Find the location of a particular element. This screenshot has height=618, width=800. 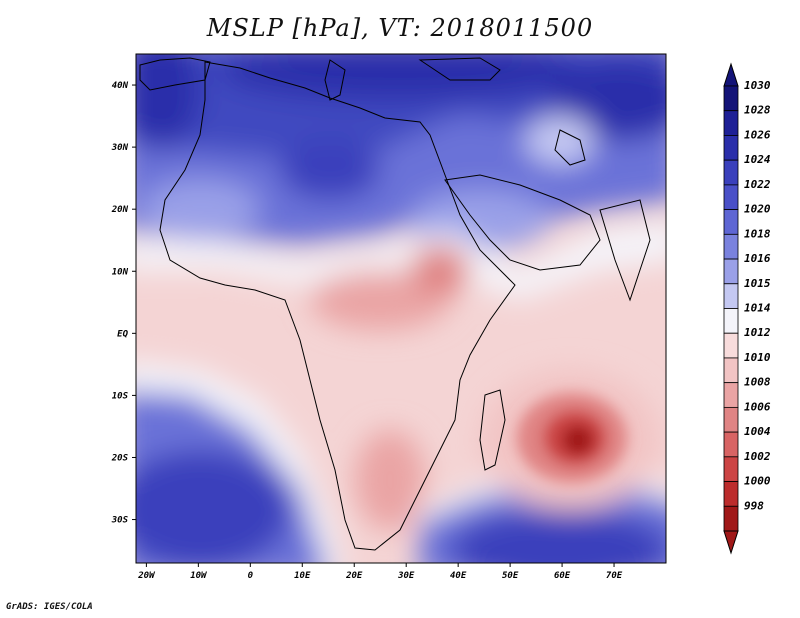

lon-tick-label: 50E is located at coordinates (510, 576).